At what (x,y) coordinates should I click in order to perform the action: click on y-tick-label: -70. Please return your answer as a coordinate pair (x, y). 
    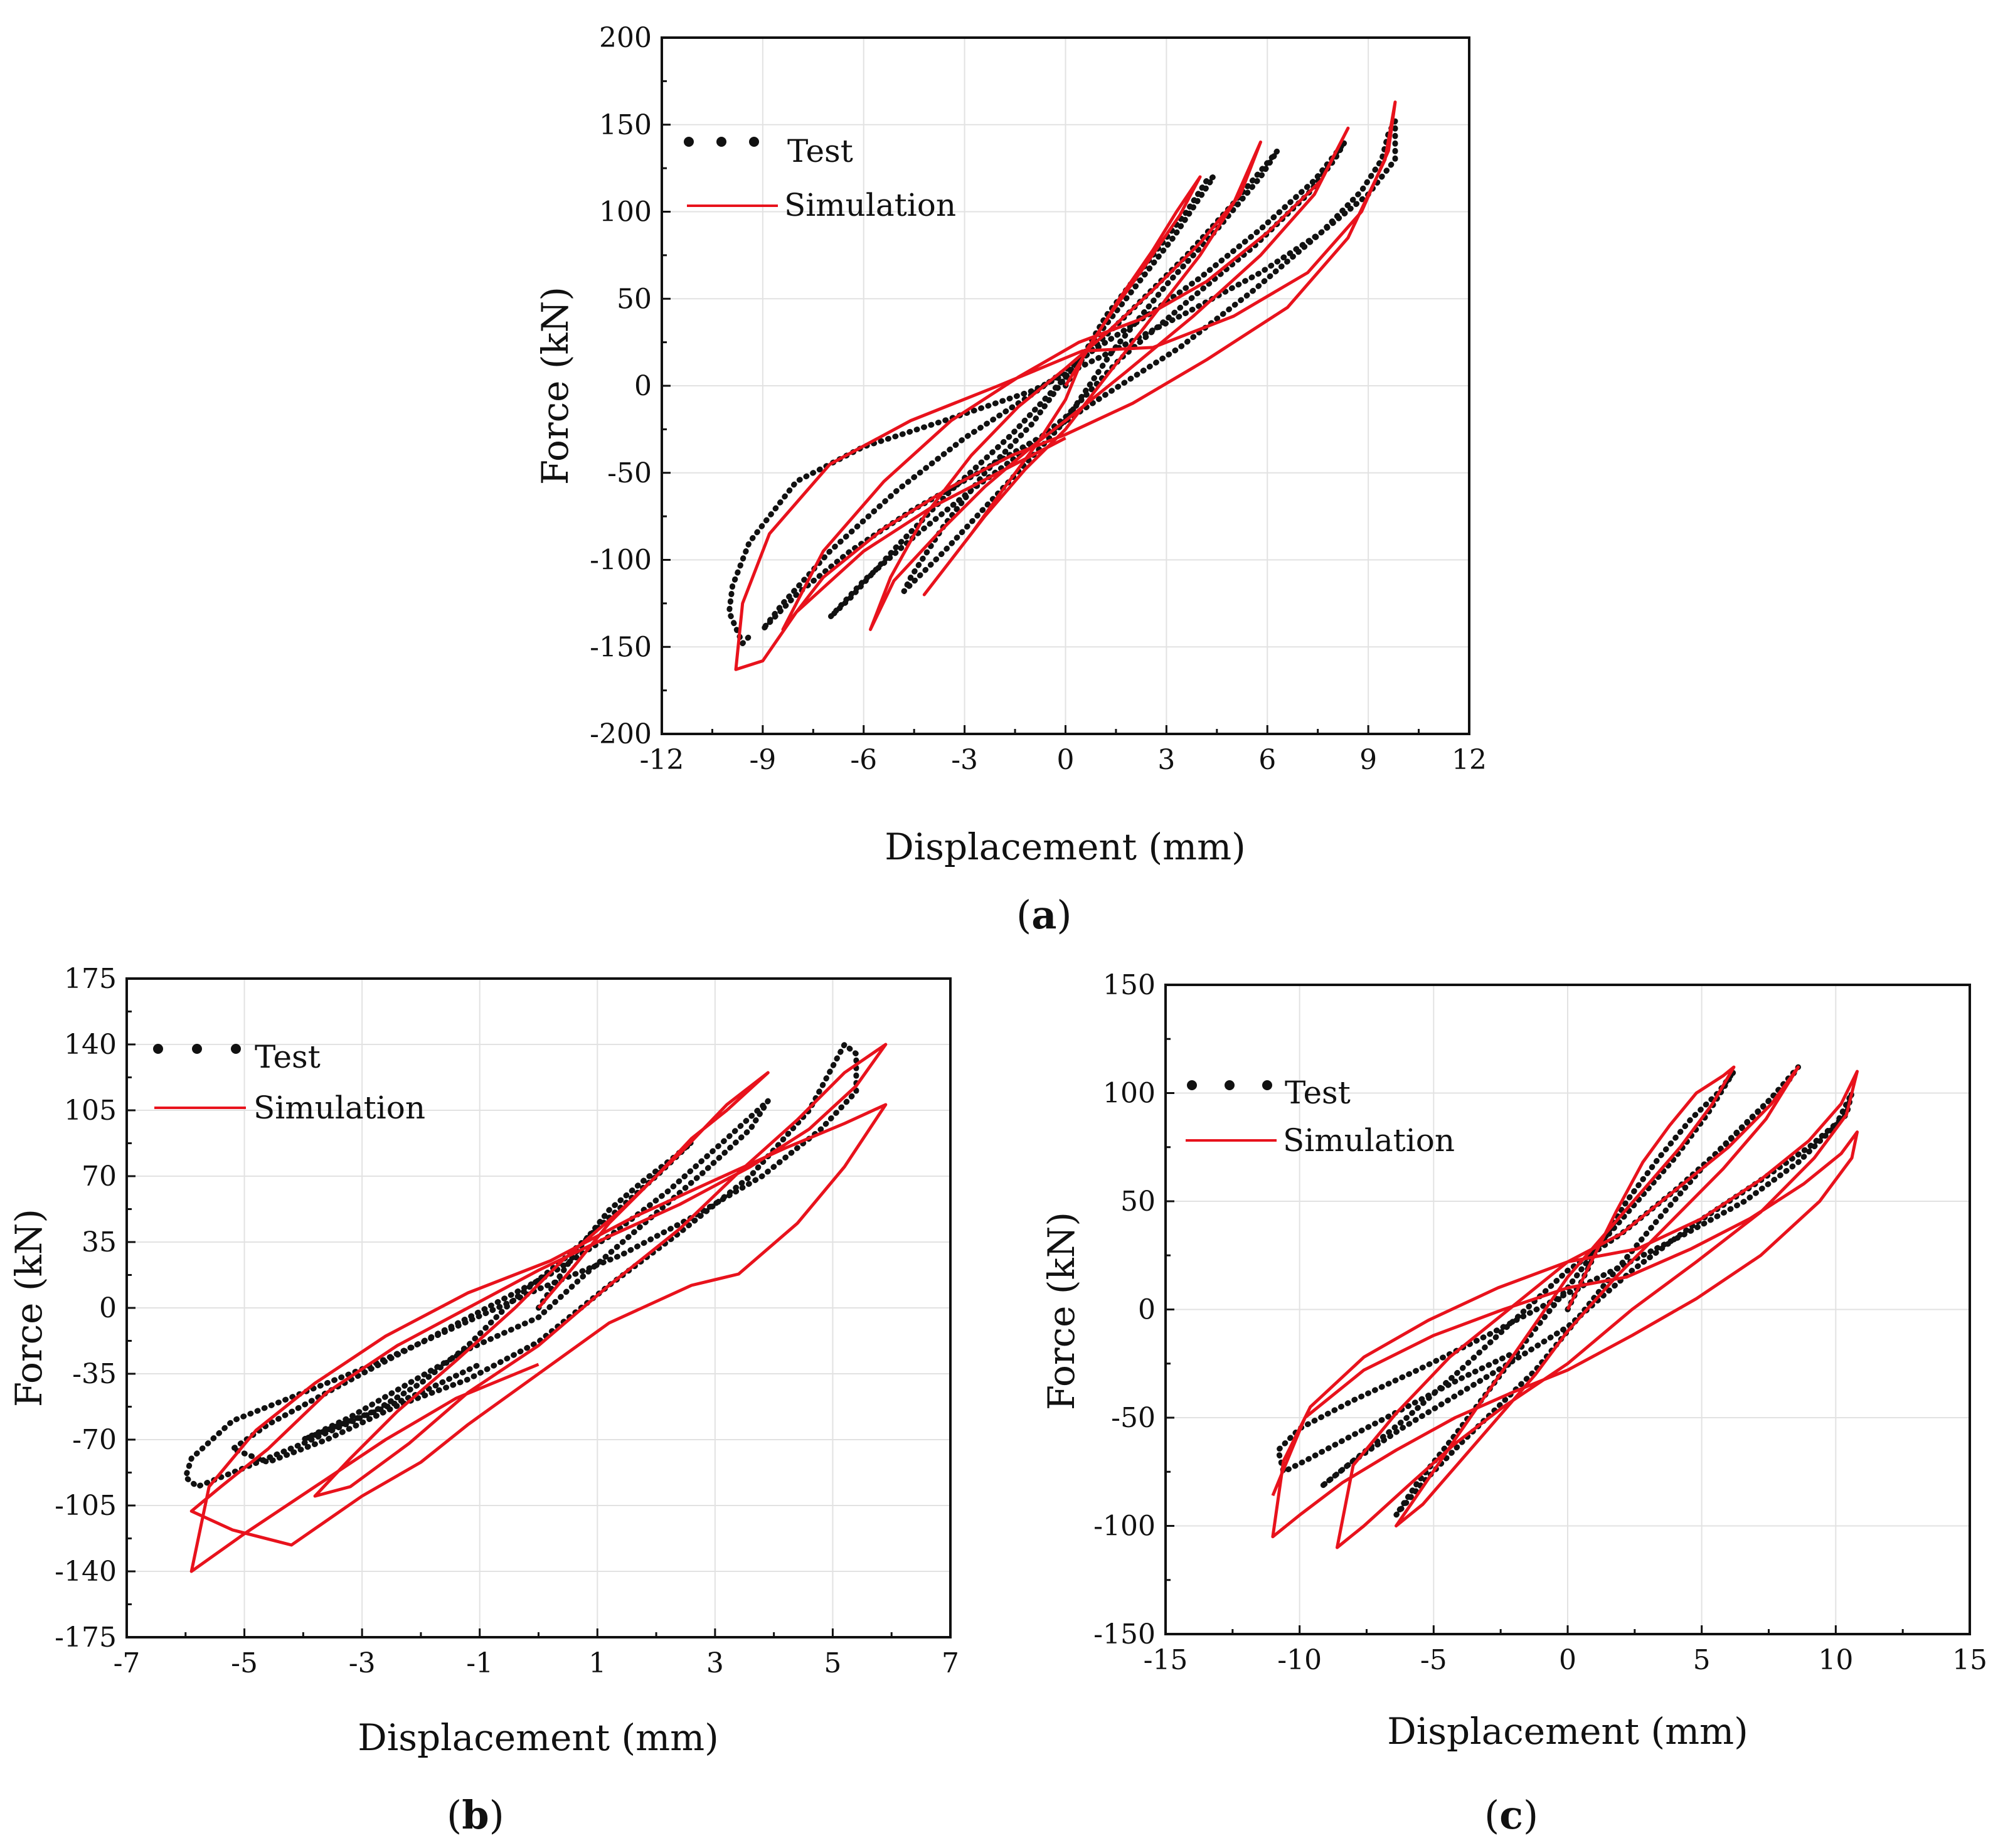
    Looking at the image, I should click on (94, 1440).